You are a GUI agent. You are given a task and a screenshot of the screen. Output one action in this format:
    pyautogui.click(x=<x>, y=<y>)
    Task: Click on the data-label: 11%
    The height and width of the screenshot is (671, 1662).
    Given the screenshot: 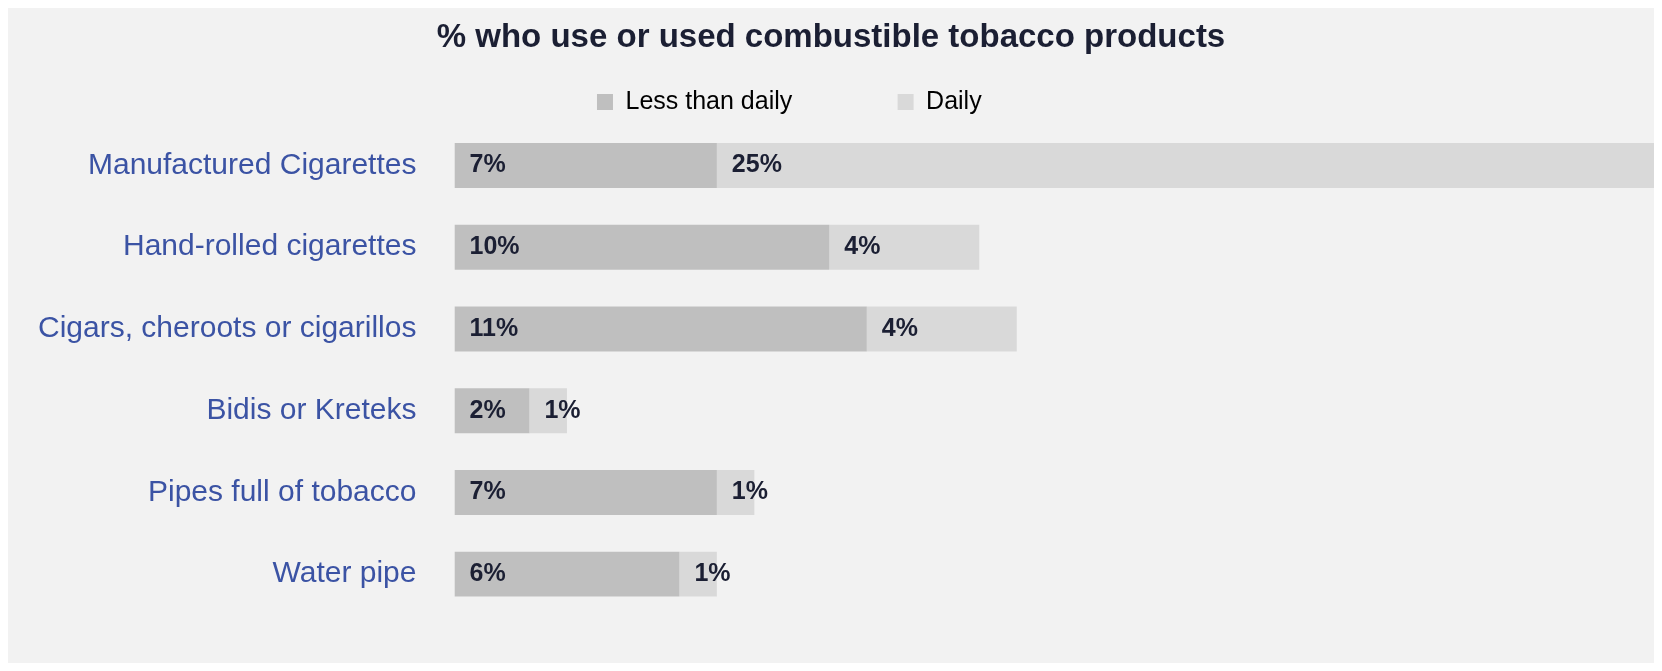 What is the action you would take?
    pyautogui.click(x=494, y=326)
    